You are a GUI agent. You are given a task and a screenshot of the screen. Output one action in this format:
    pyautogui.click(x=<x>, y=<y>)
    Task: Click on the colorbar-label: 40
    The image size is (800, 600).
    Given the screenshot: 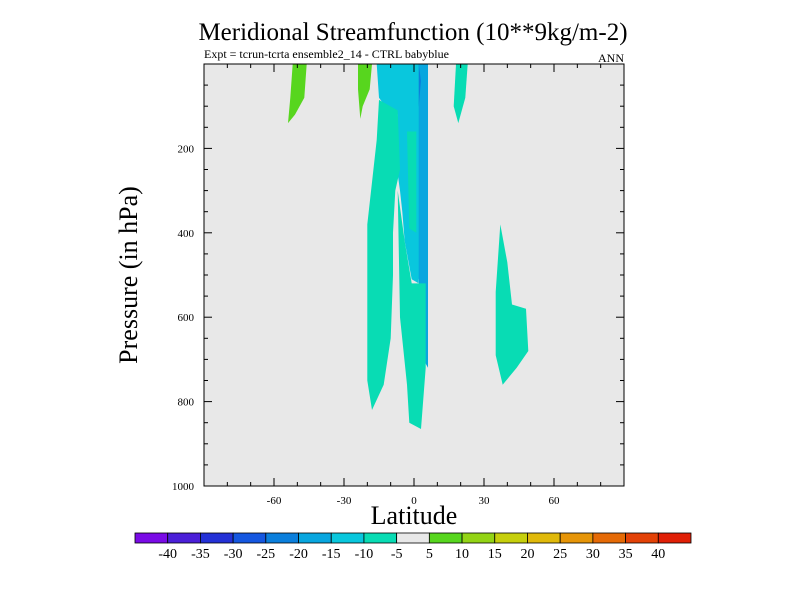 What is the action you would take?
    pyautogui.click(x=658, y=554)
    